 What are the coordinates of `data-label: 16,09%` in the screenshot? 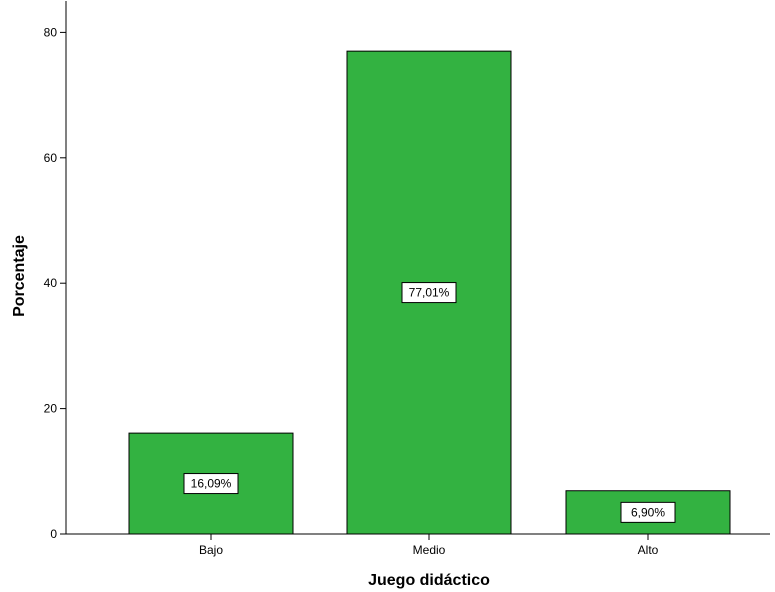 It's located at (211, 484).